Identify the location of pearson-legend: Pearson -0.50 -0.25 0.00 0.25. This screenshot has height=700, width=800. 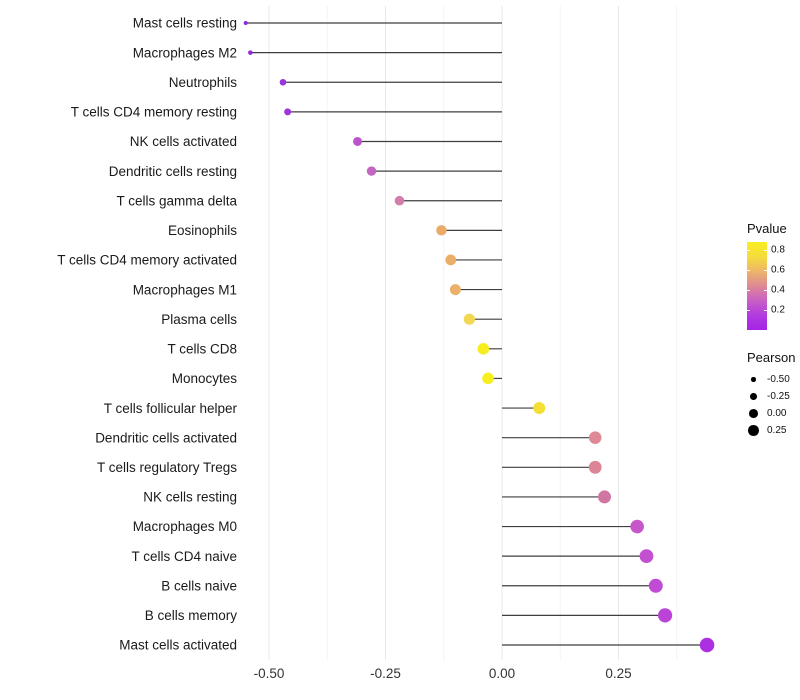
(767, 394).